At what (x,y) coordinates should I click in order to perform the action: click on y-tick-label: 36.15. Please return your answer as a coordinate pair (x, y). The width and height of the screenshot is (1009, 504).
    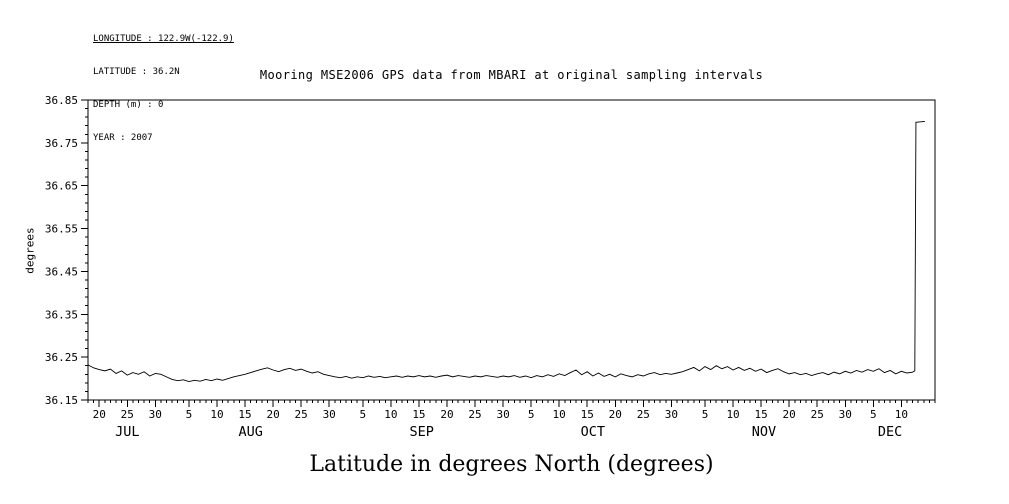
    Looking at the image, I should click on (61, 400).